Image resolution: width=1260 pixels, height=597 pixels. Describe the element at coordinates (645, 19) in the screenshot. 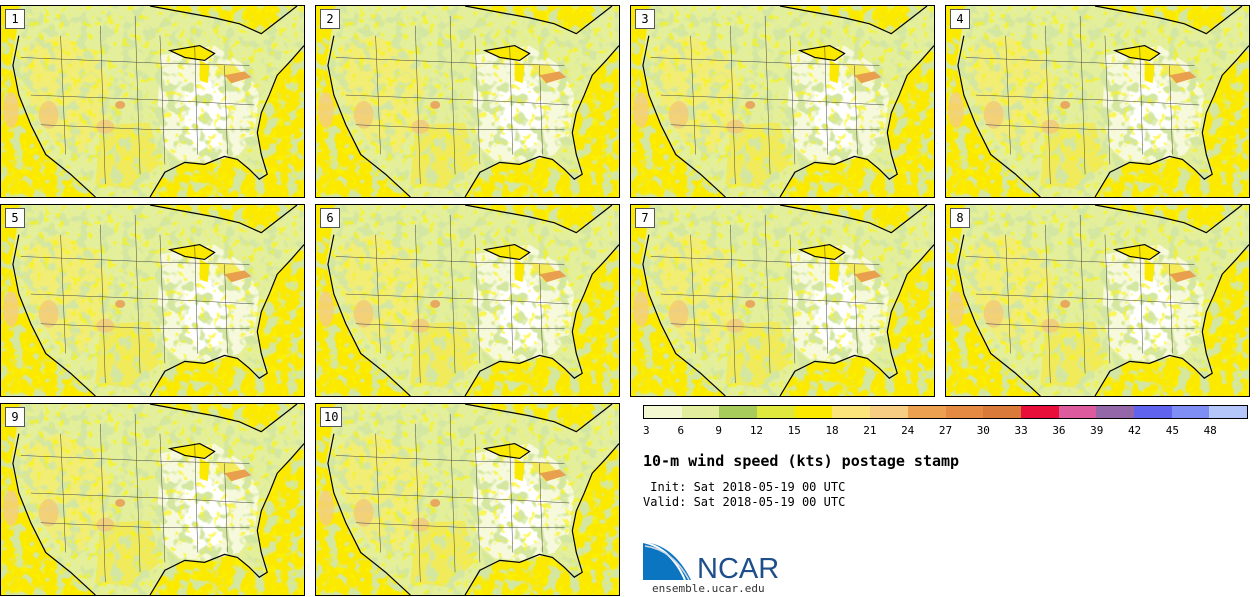

I see `member-label: 3` at that location.